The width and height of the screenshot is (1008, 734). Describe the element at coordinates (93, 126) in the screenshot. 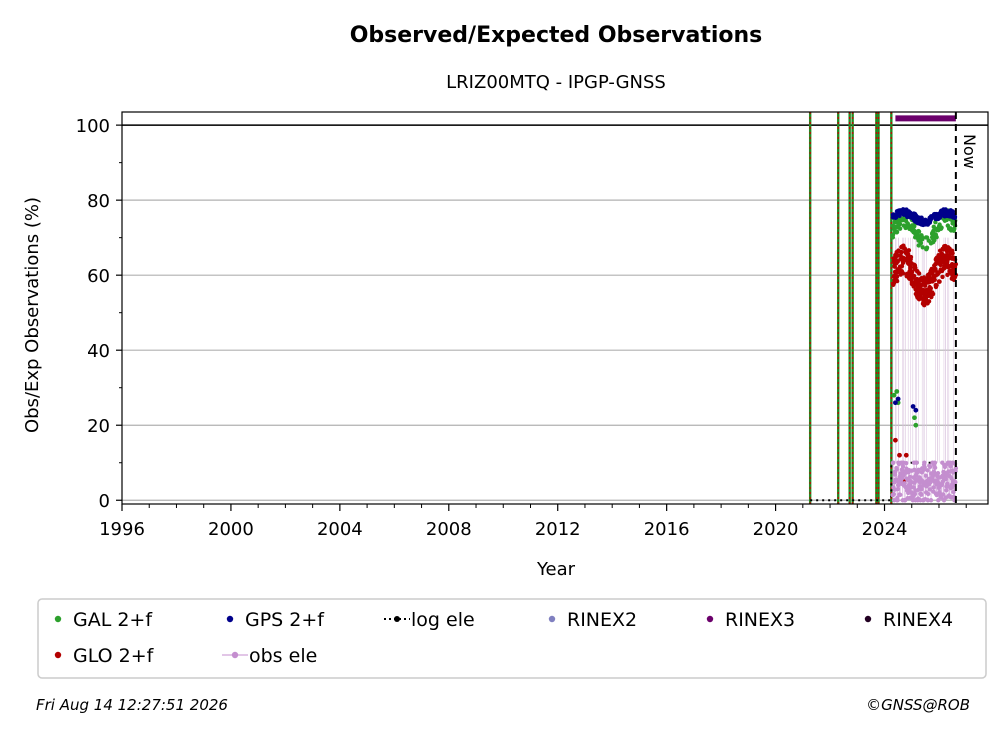

I see `y-tick-label-100: 100` at that location.